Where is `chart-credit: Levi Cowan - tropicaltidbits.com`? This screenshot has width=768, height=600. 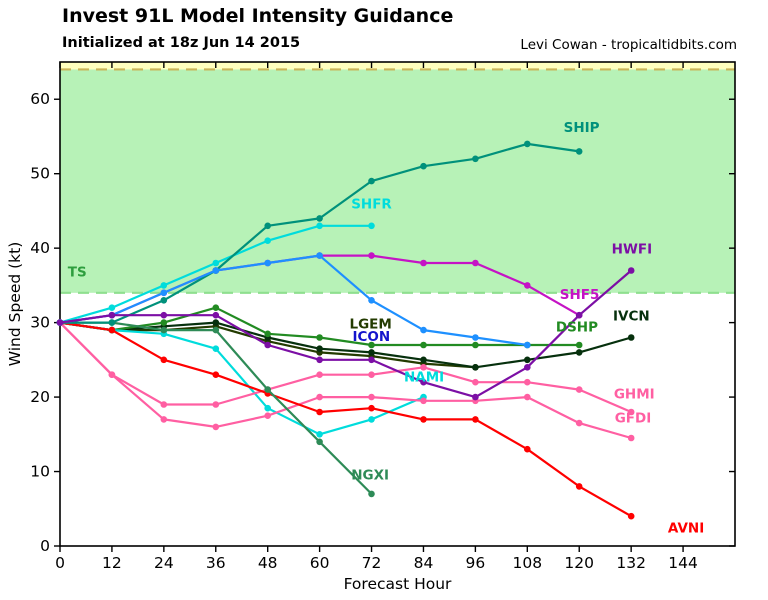 chart-credit: Levi Cowan - tropicaltidbits.com is located at coordinates (628, 45).